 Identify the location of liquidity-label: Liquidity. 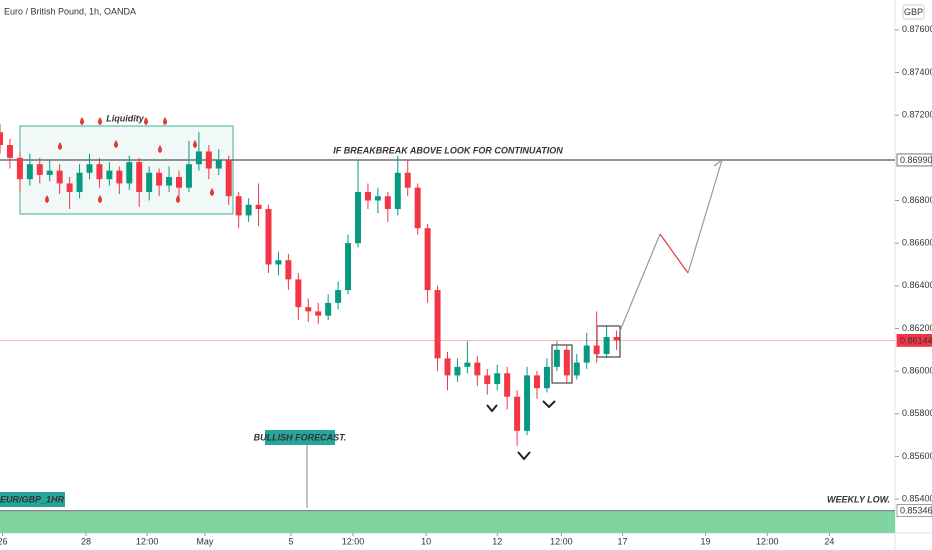
(125, 118).